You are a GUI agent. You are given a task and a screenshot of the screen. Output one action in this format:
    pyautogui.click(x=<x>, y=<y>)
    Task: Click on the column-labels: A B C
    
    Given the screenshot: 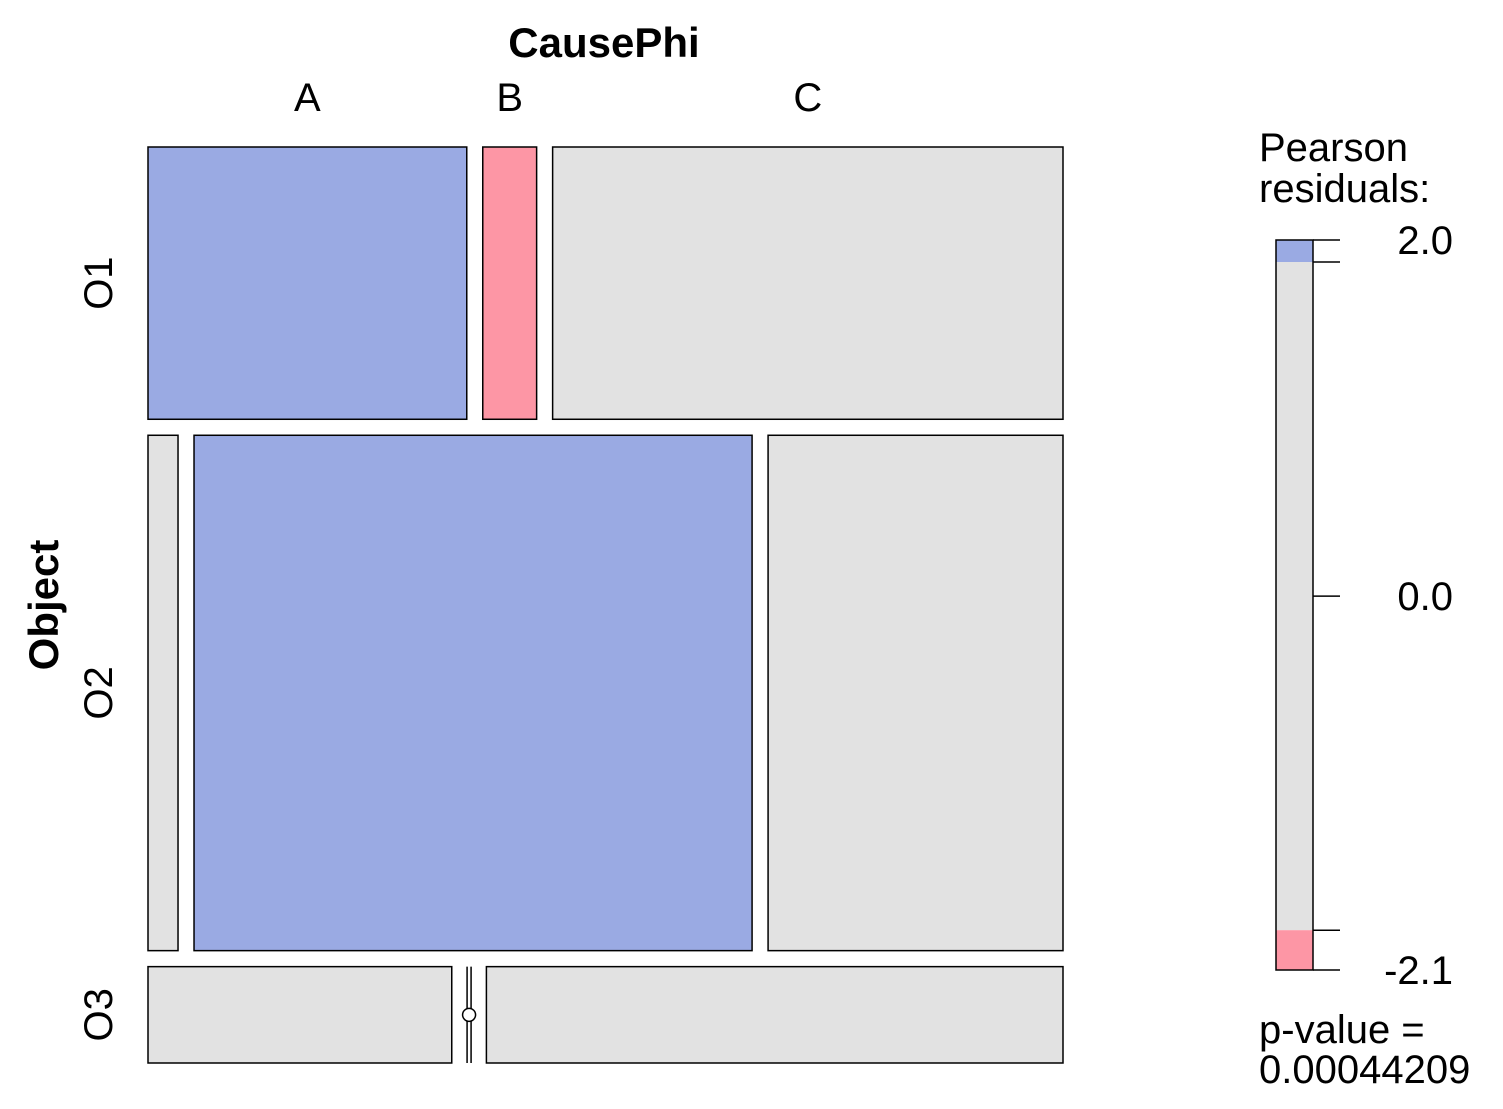 What is the action you would take?
    pyautogui.click(x=558, y=98)
    